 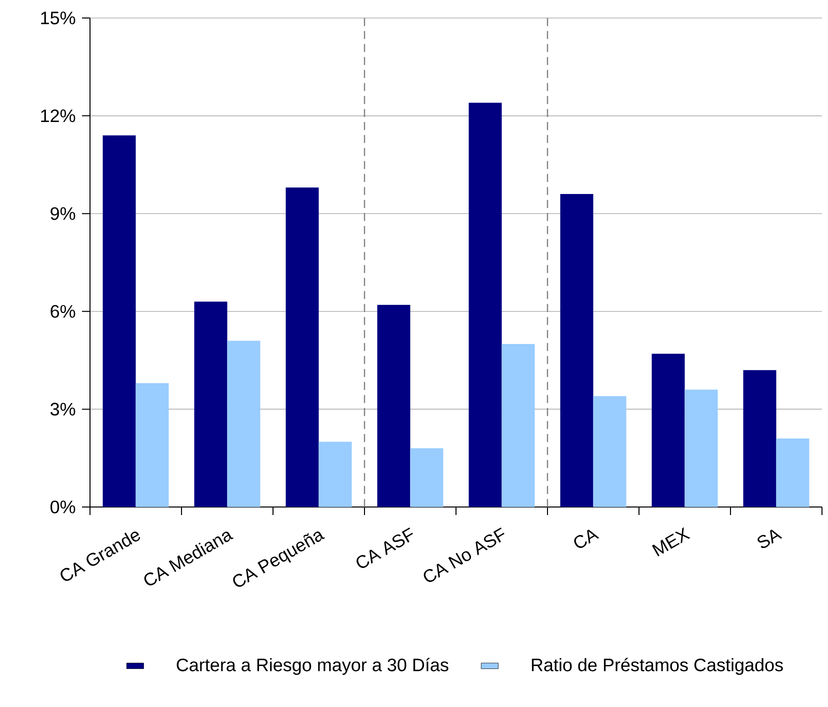 What do you see at coordinates (657, 666) in the screenshot?
I see `legend-label: Ratio de Préstamos Castigados` at bounding box center [657, 666].